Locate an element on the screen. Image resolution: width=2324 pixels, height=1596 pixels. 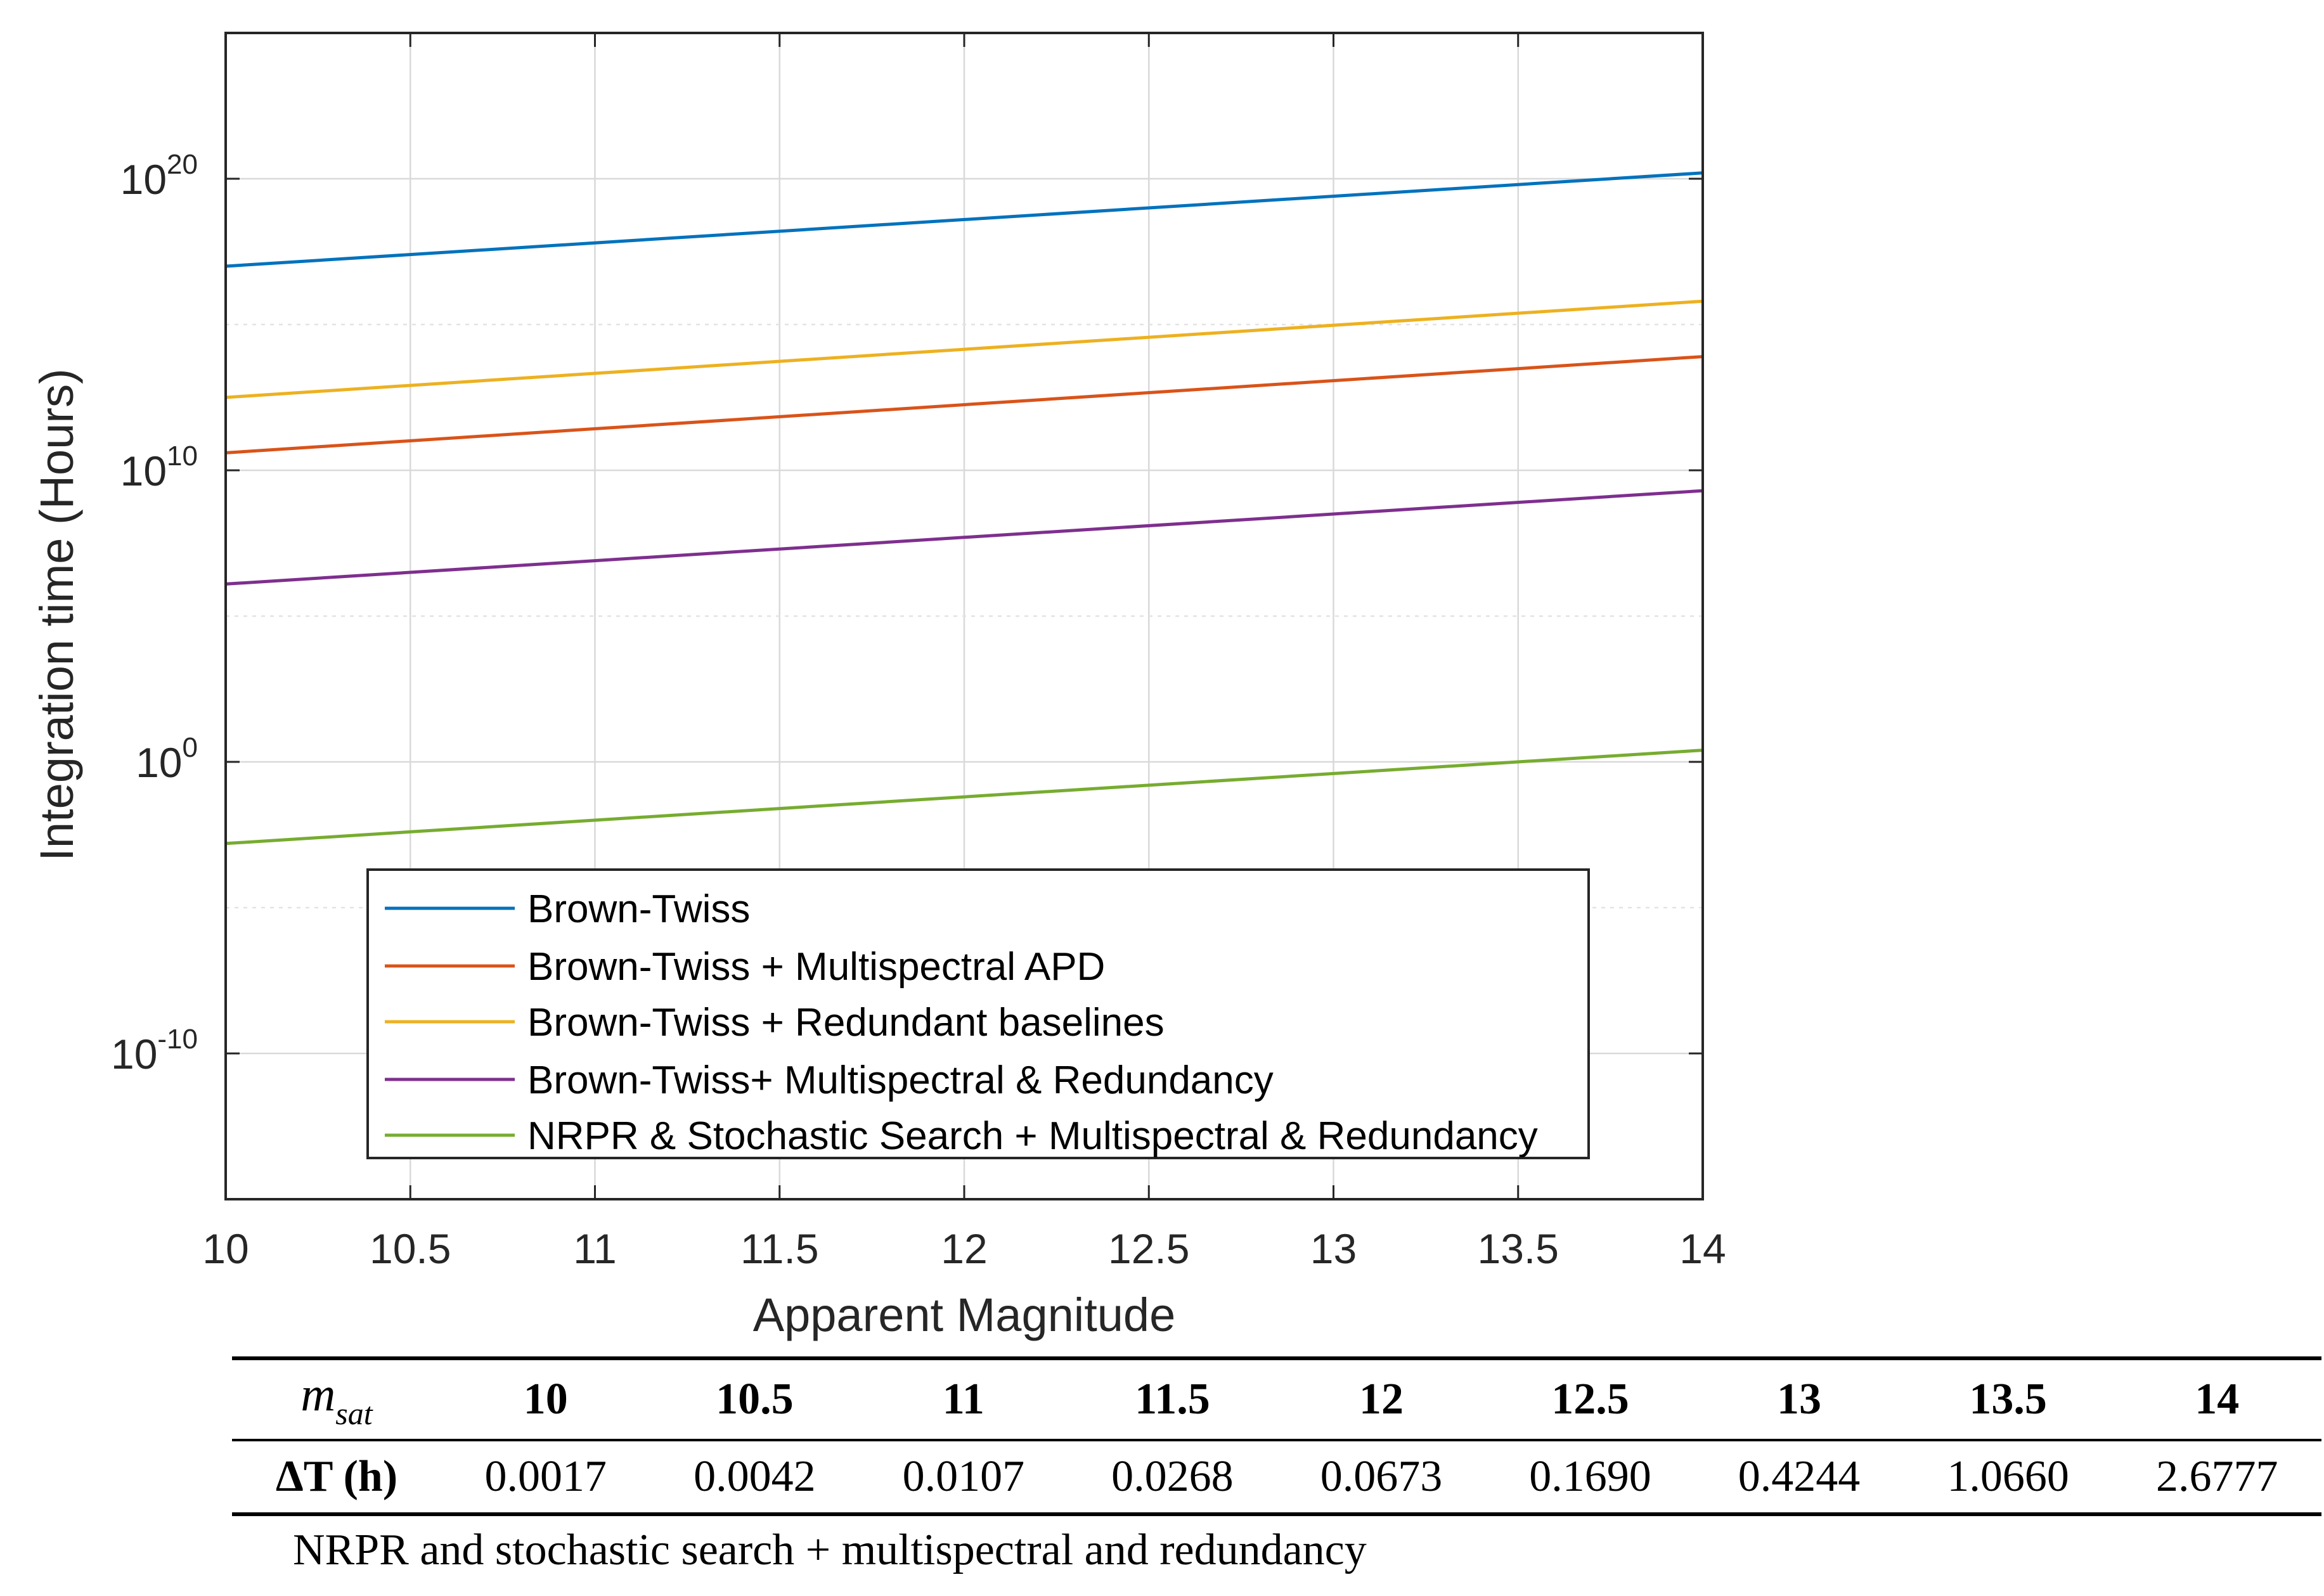
x-tick-label: 11.5 is located at coordinates (780, 1248).